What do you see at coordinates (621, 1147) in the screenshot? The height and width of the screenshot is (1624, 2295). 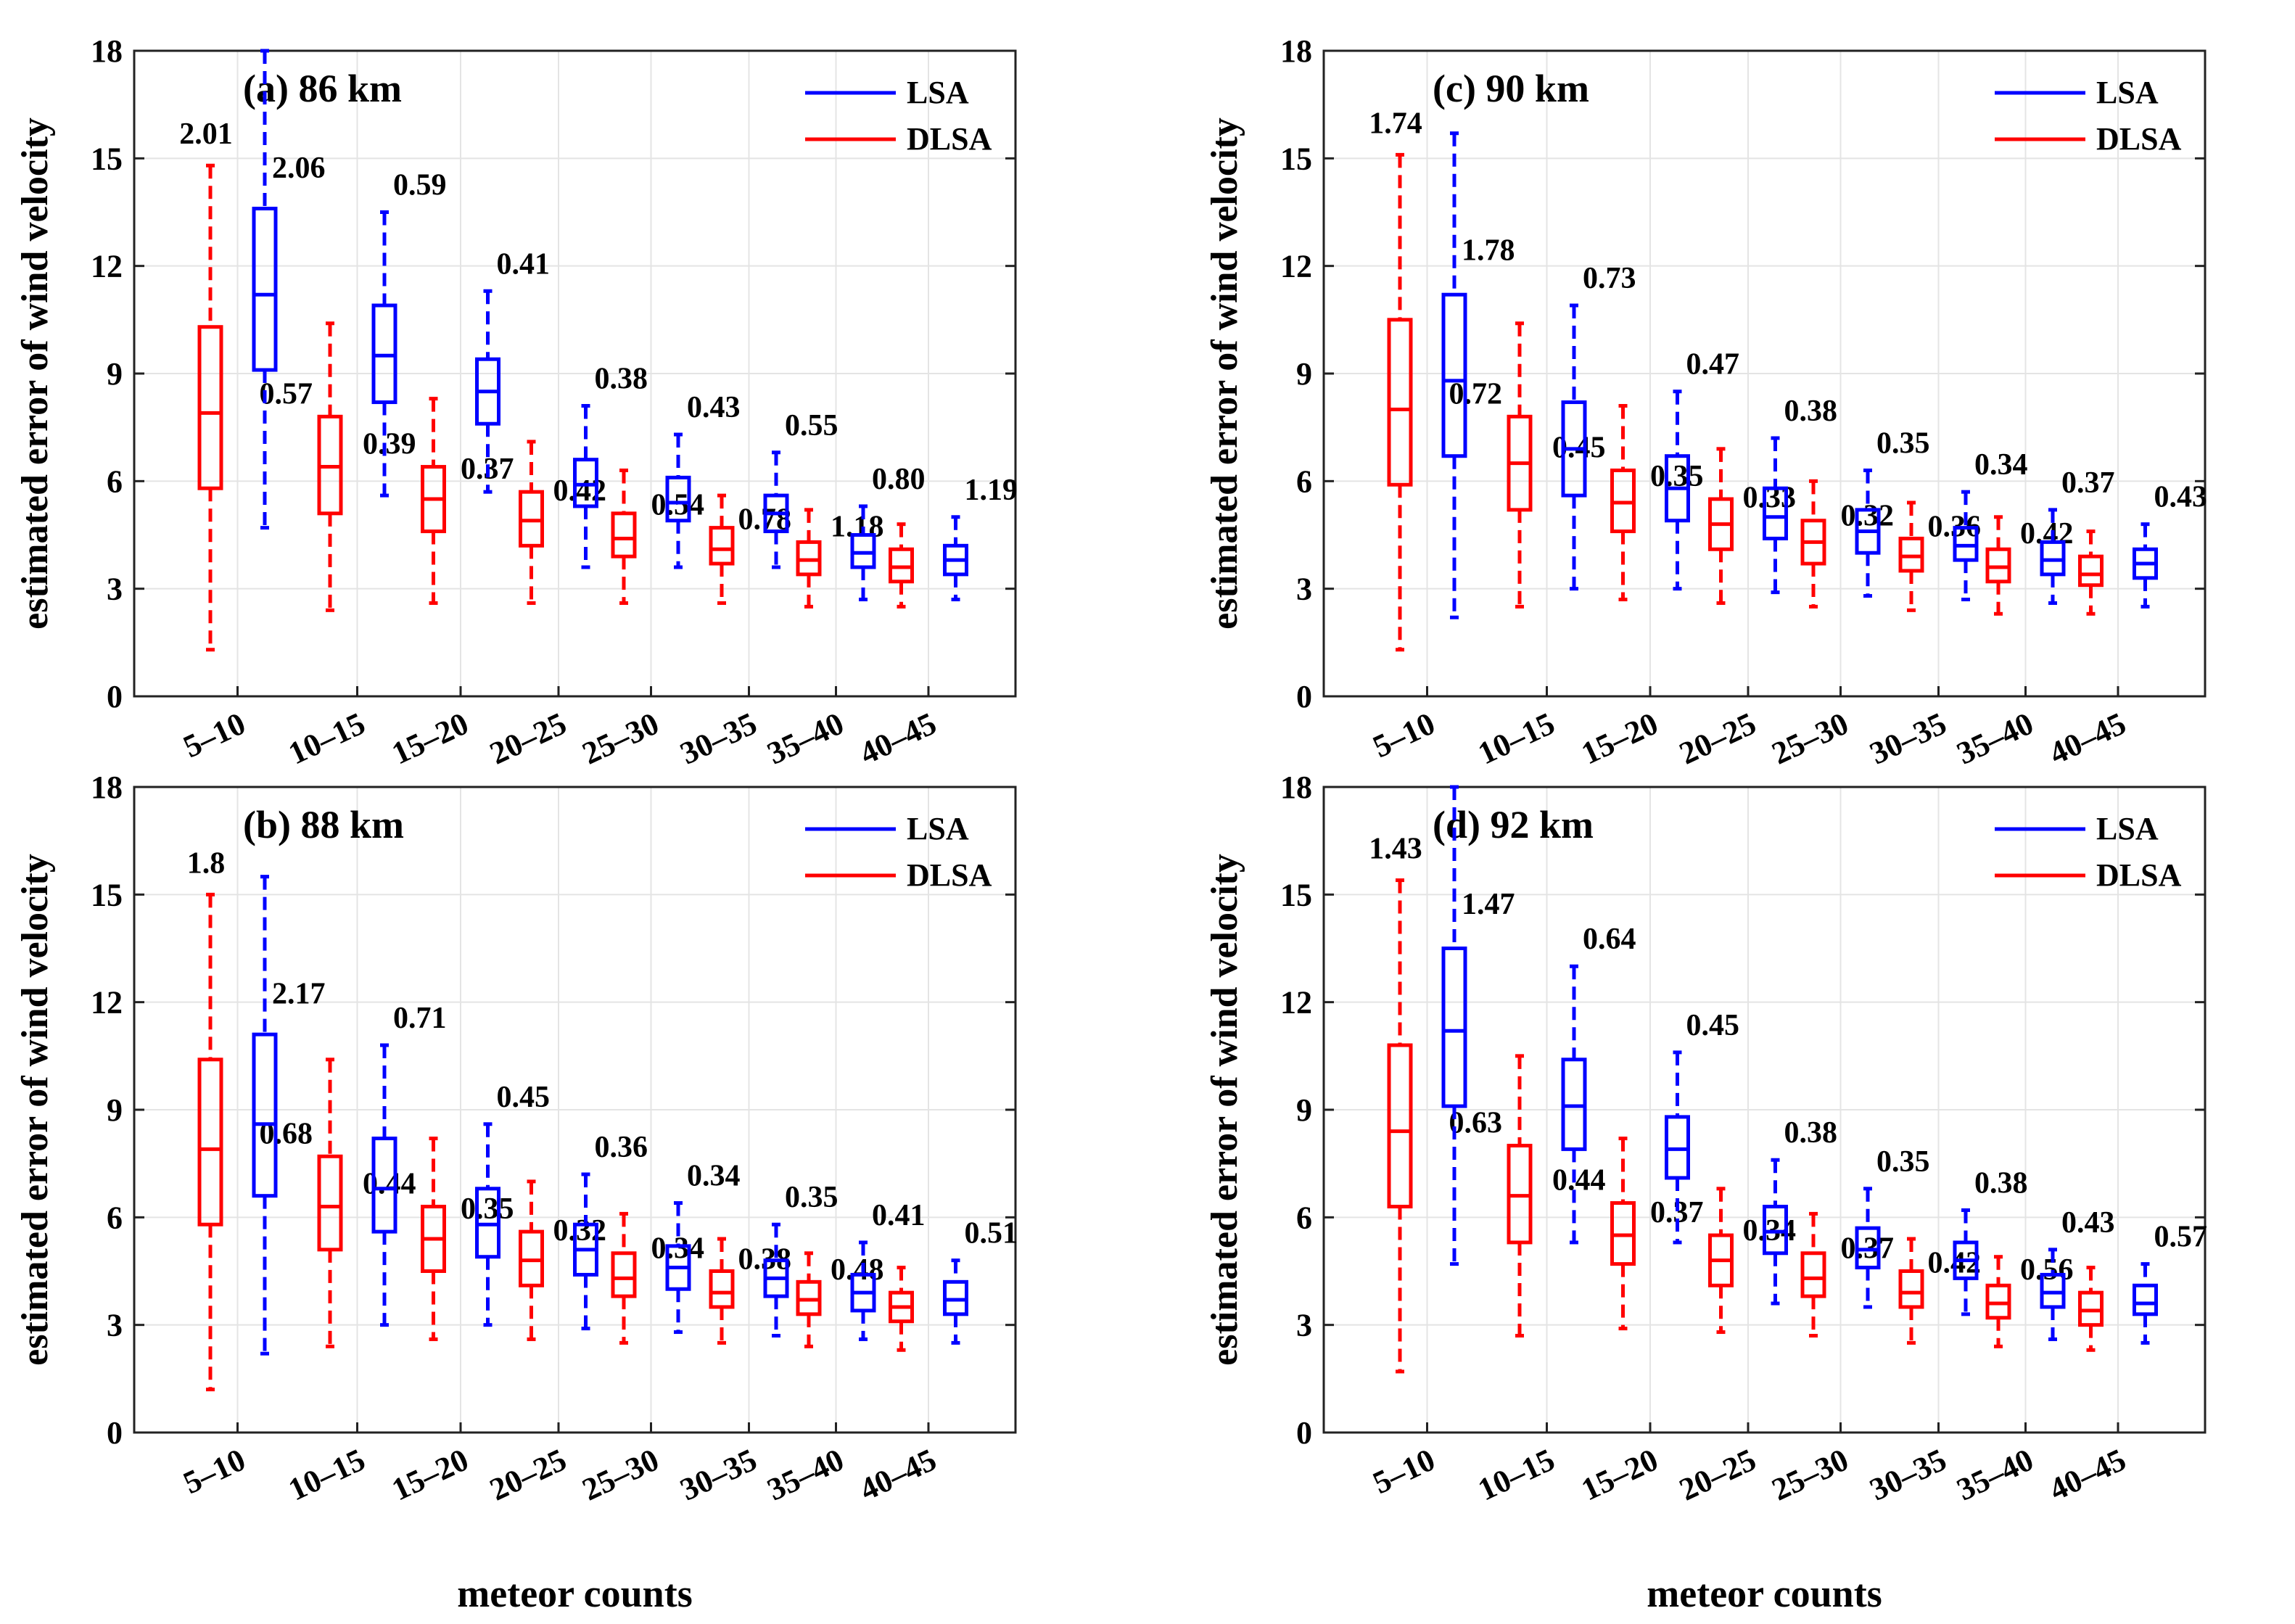 I see `data-label-lsa: 0.36` at bounding box center [621, 1147].